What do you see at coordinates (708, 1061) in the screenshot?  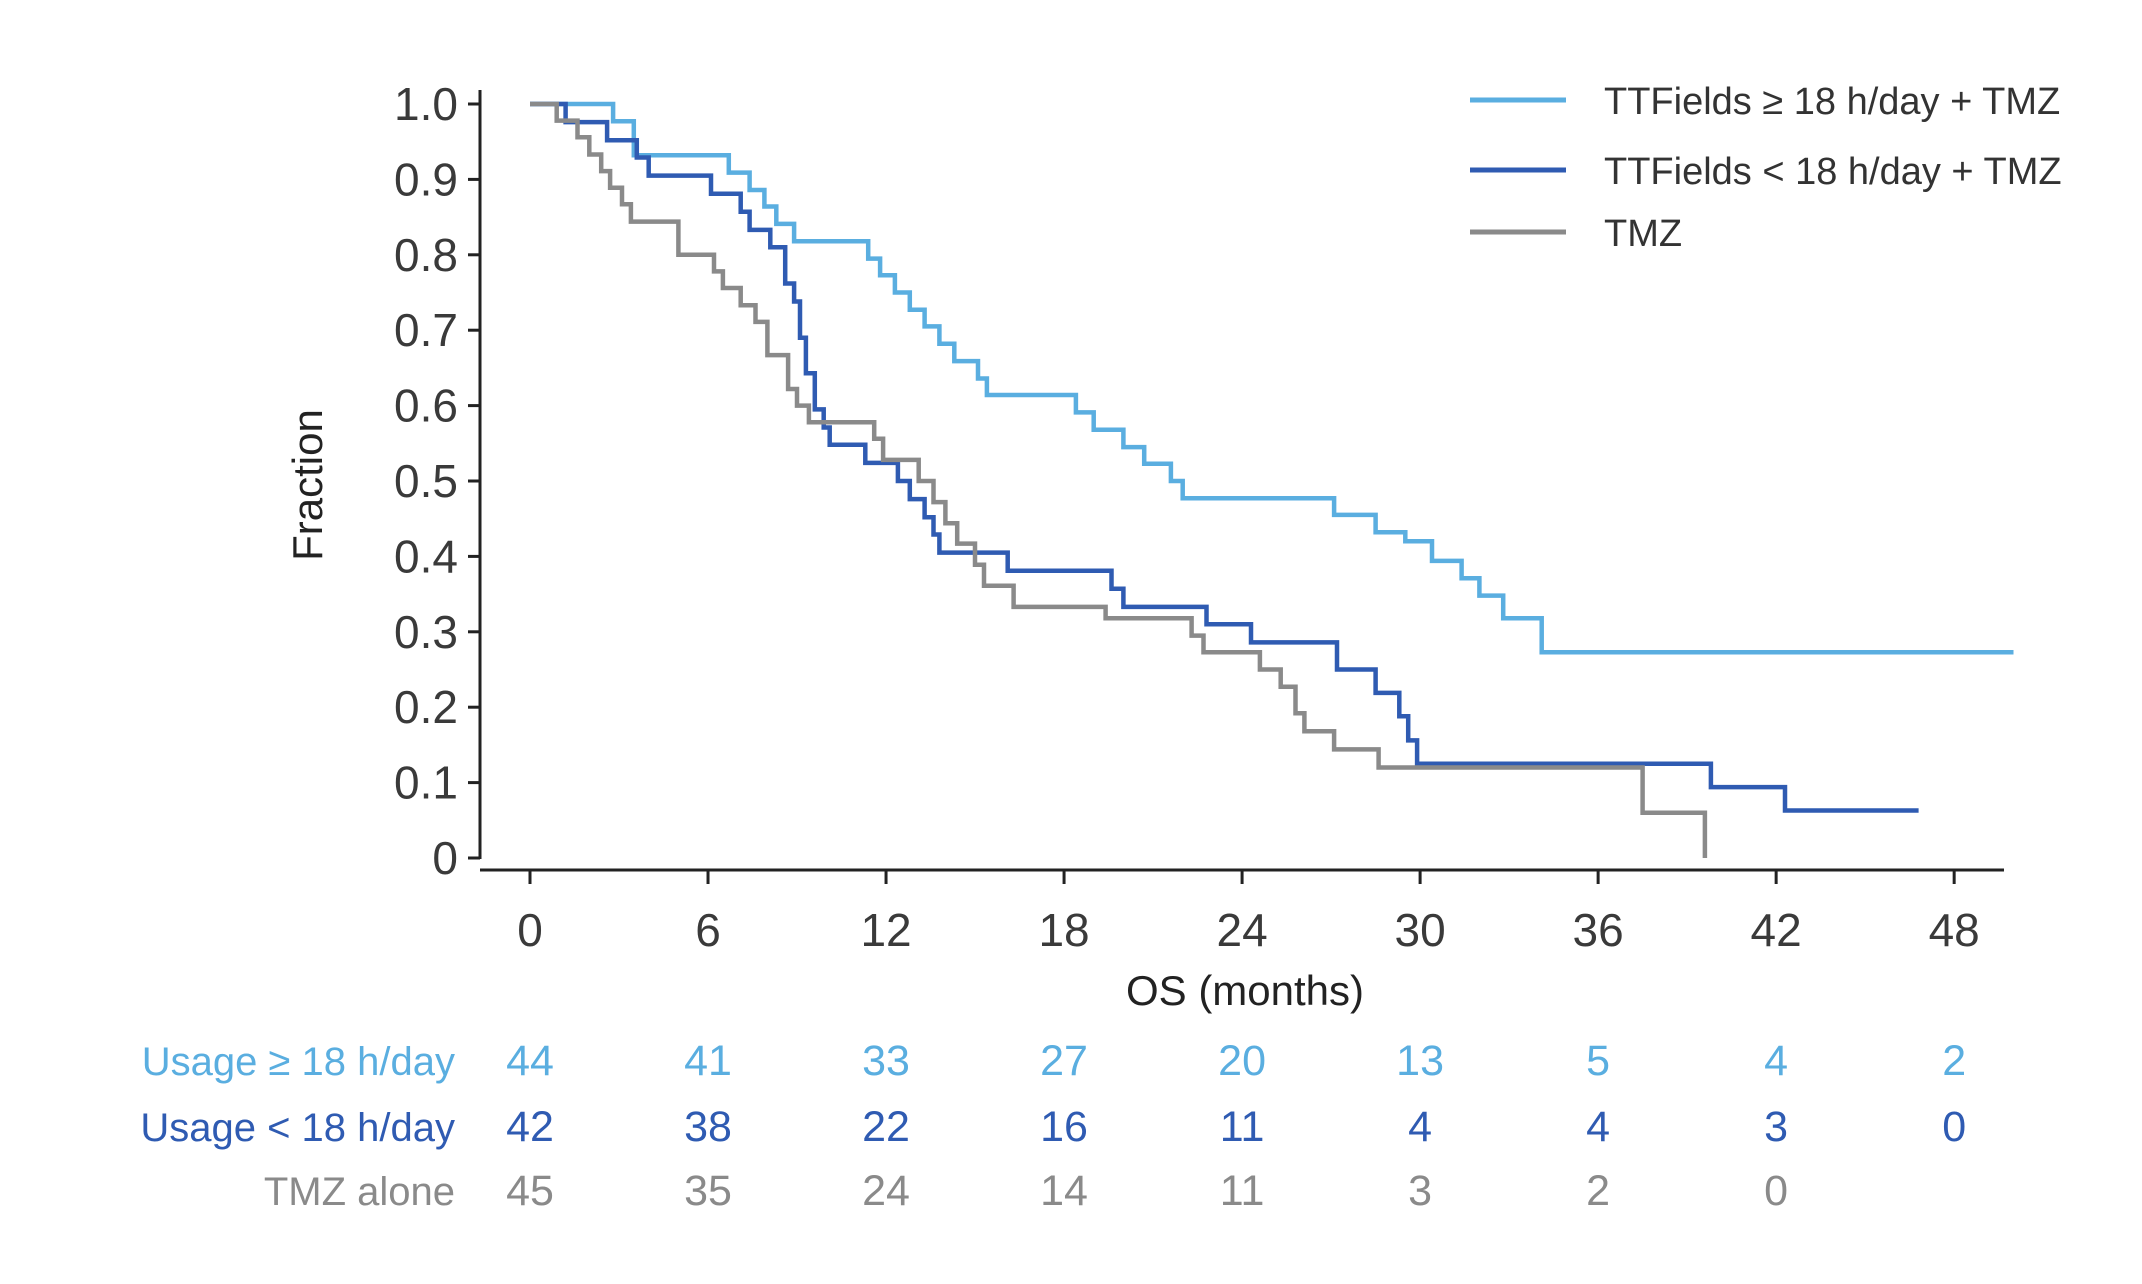 I see `risk-value: 41` at bounding box center [708, 1061].